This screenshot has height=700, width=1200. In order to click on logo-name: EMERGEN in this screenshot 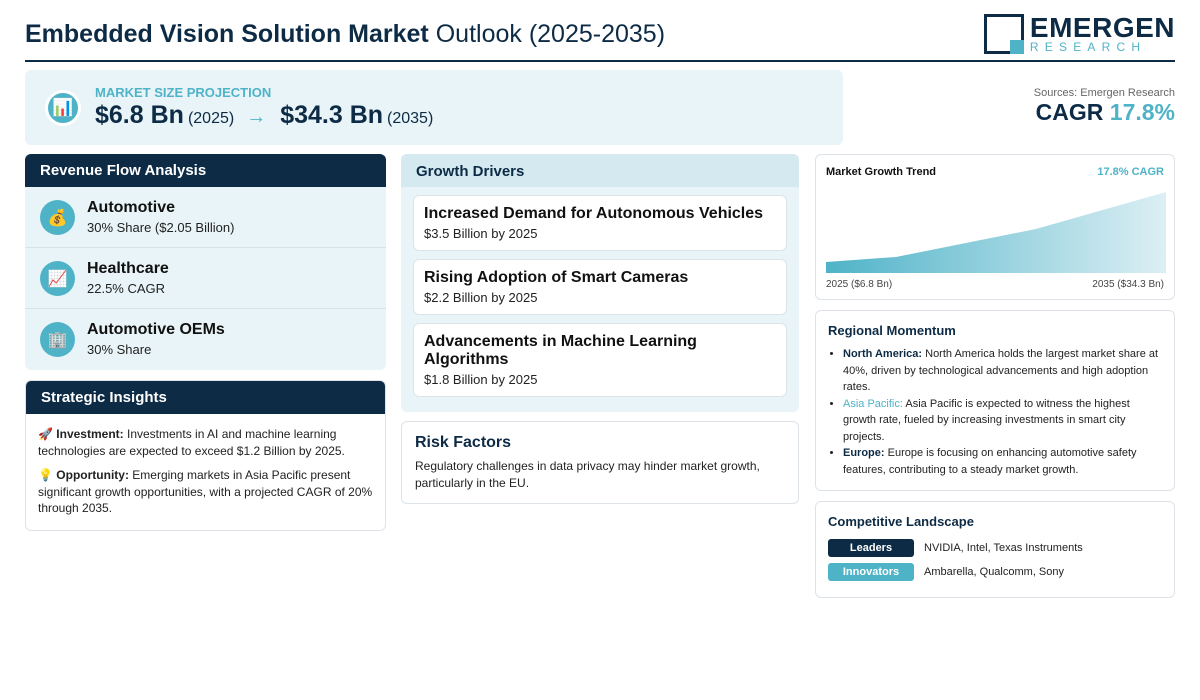, I will do `click(1102, 27)`.